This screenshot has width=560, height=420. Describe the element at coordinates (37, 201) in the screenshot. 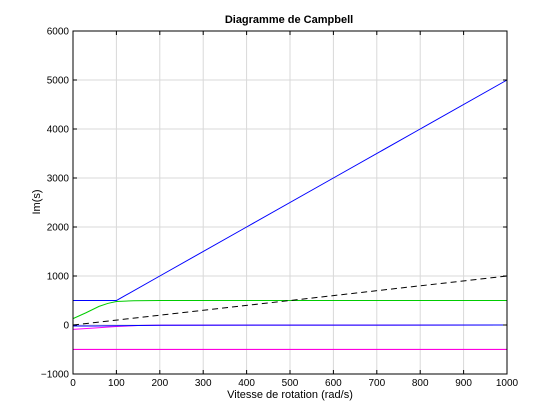

I see `y-axis-label: Im(s)` at that location.